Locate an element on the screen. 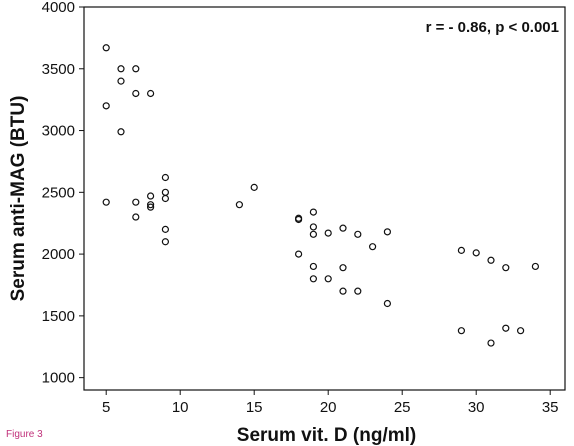  x-axis-title: Serum vit. D (ng/ml) is located at coordinates (326, 435).